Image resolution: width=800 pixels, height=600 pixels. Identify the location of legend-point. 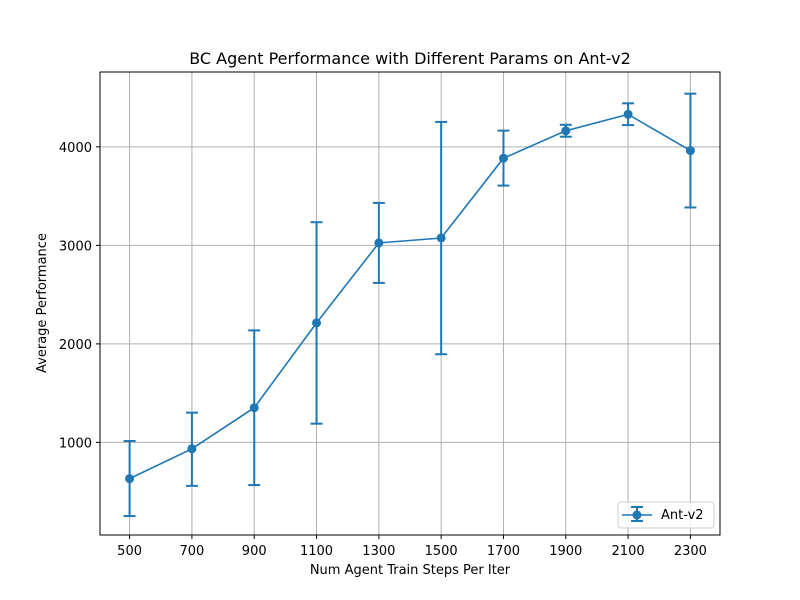
(637, 515).